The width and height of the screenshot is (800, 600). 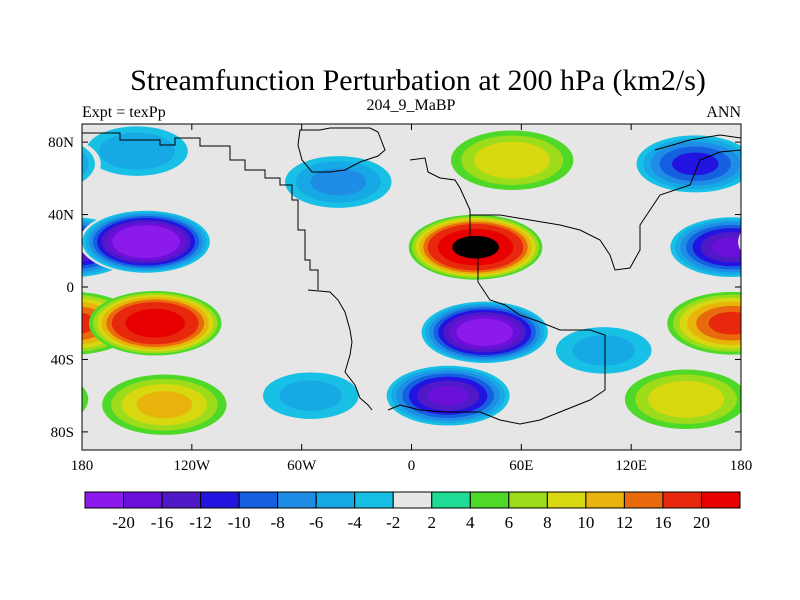 What do you see at coordinates (278, 522) in the screenshot?
I see `colorbar-label: -8` at bounding box center [278, 522].